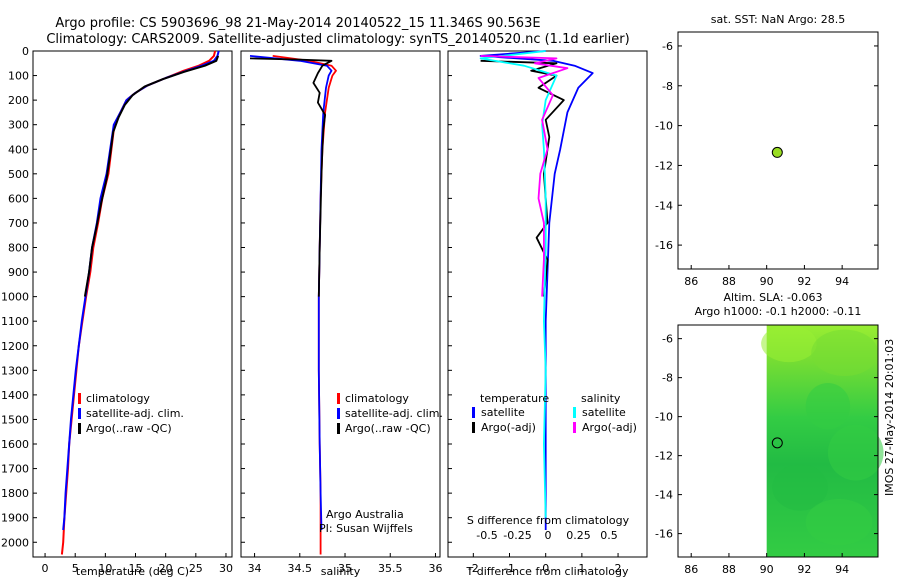 The width and height of the screenshot is (900, 580). Describe the element at coordinates (804, 569) in the screenshot. I see `sla-map-x-tick-label: 92` at that location.